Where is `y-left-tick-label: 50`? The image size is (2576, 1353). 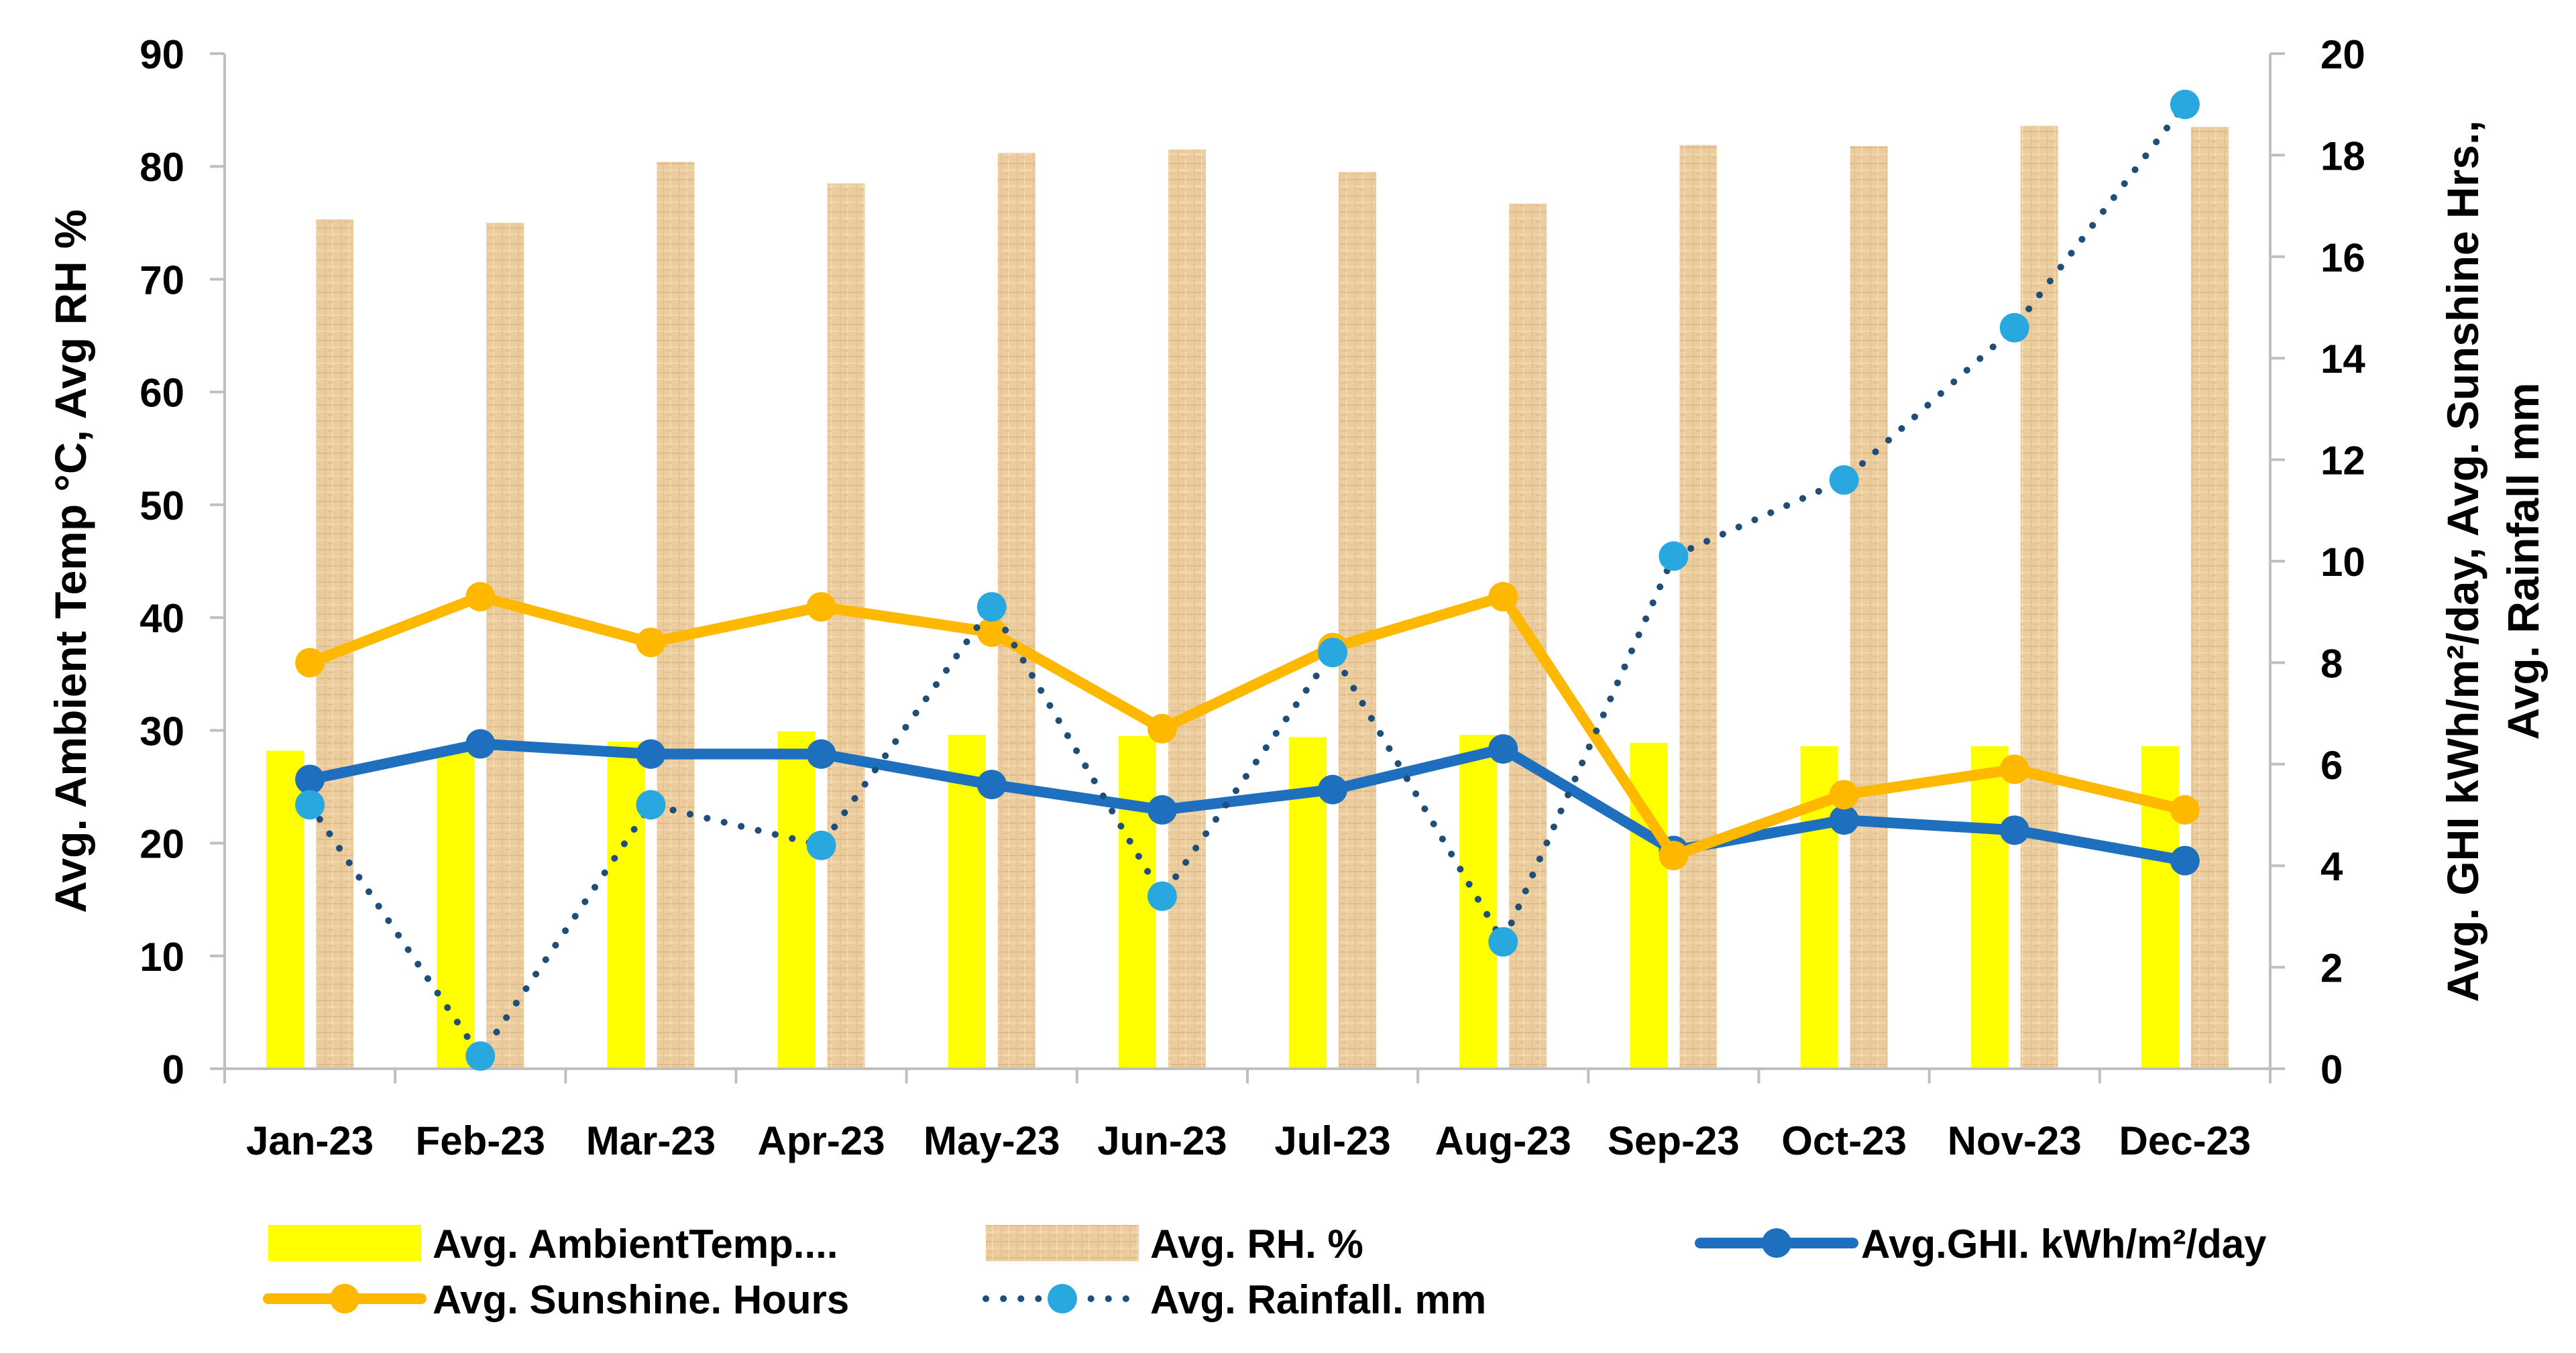 y-left-tick-label: 50 is located at coordinates (161, 505).